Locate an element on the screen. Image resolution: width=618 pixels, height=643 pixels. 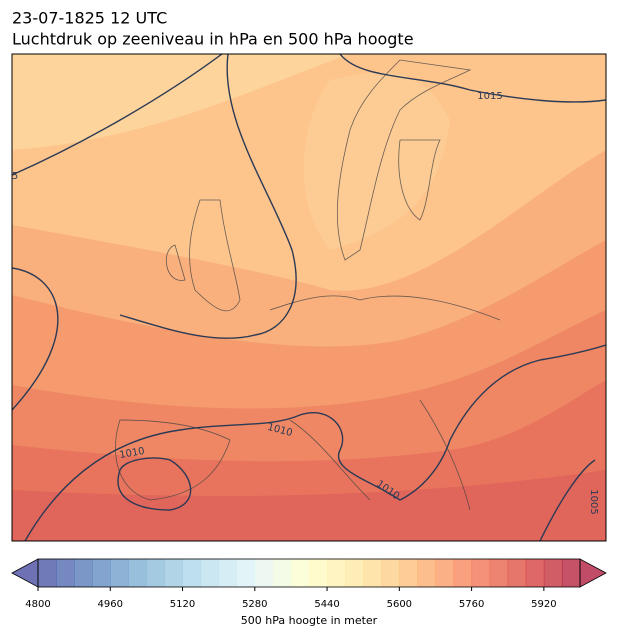
colorbar-frame is located at coordinates (309, 573).